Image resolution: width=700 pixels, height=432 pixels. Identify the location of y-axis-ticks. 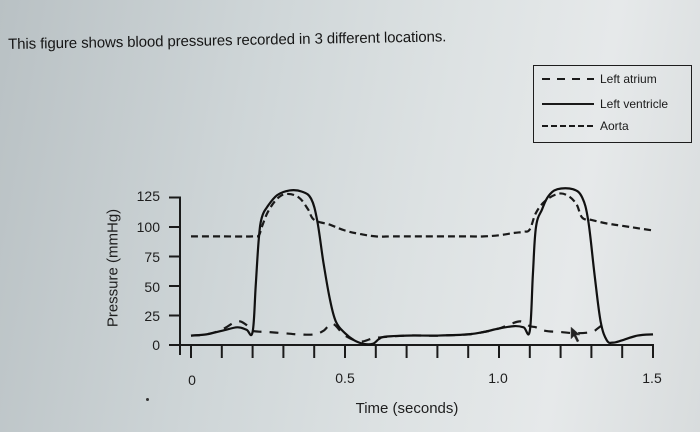
(175, 271).